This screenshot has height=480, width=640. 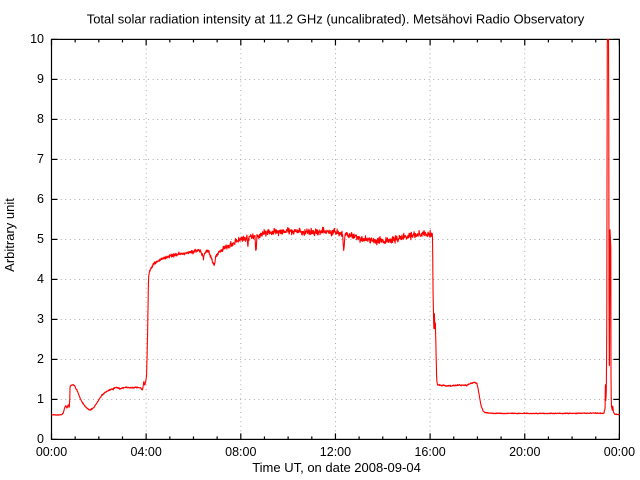 What do you see at coordinates (37, 39) in the screenshot?
I see `svg-text: 10` at bounding box center [37, 39].